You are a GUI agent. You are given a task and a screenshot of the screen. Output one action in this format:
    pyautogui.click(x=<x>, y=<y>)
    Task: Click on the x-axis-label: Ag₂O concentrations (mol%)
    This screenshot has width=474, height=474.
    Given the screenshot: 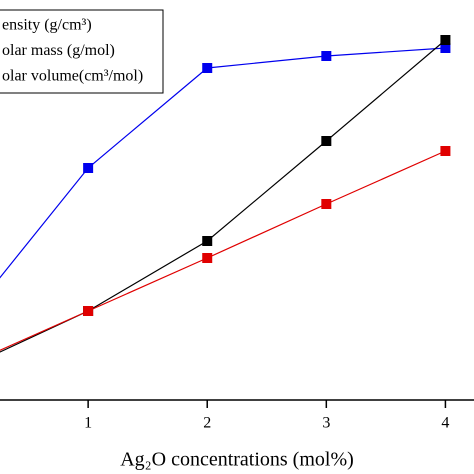 What is the action you would take?
    pyautogui.click(x=237, y=460)
    